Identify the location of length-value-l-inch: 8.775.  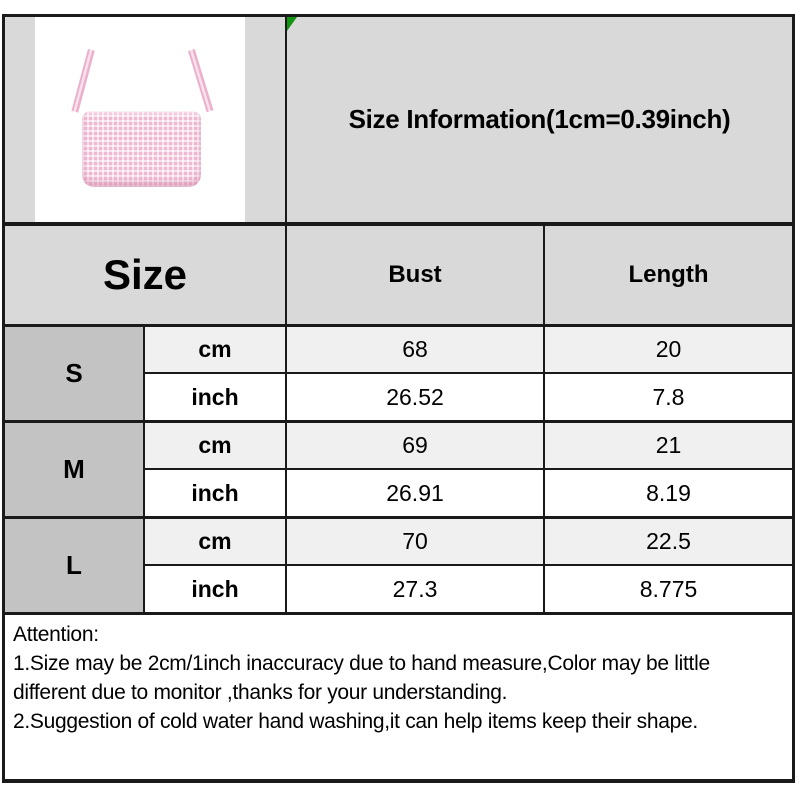
(668, 589).